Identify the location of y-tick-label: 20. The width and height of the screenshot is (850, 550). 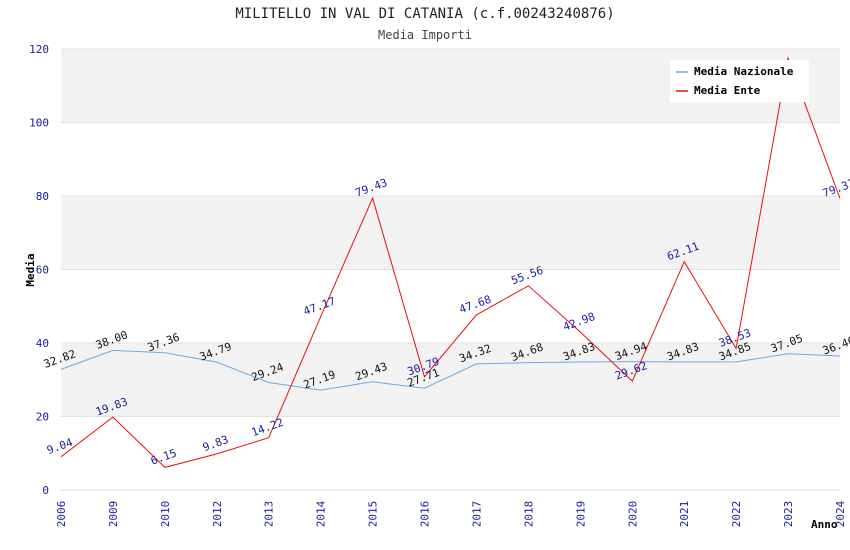
(42, 417).